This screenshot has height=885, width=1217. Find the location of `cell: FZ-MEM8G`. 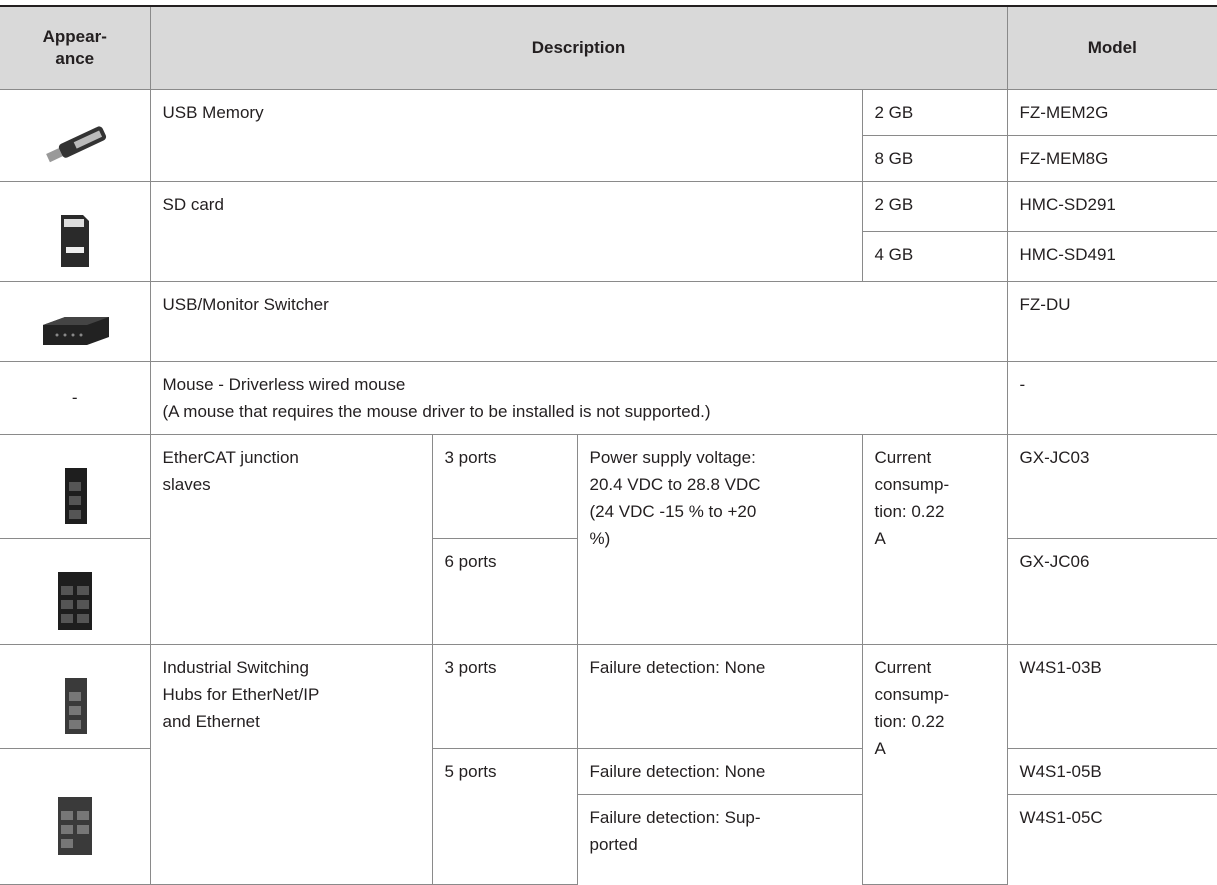

cell: FZ-MEM8G is located at coordinates (1111, 158).